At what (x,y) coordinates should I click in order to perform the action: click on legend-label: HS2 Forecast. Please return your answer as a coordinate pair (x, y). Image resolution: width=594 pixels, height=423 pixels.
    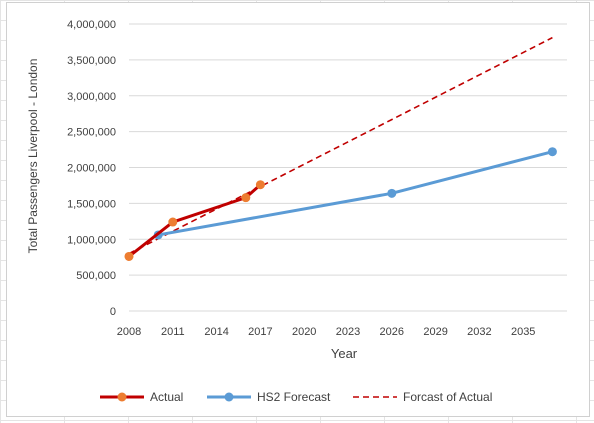
    Looking at the image, I should click on (294, 397).